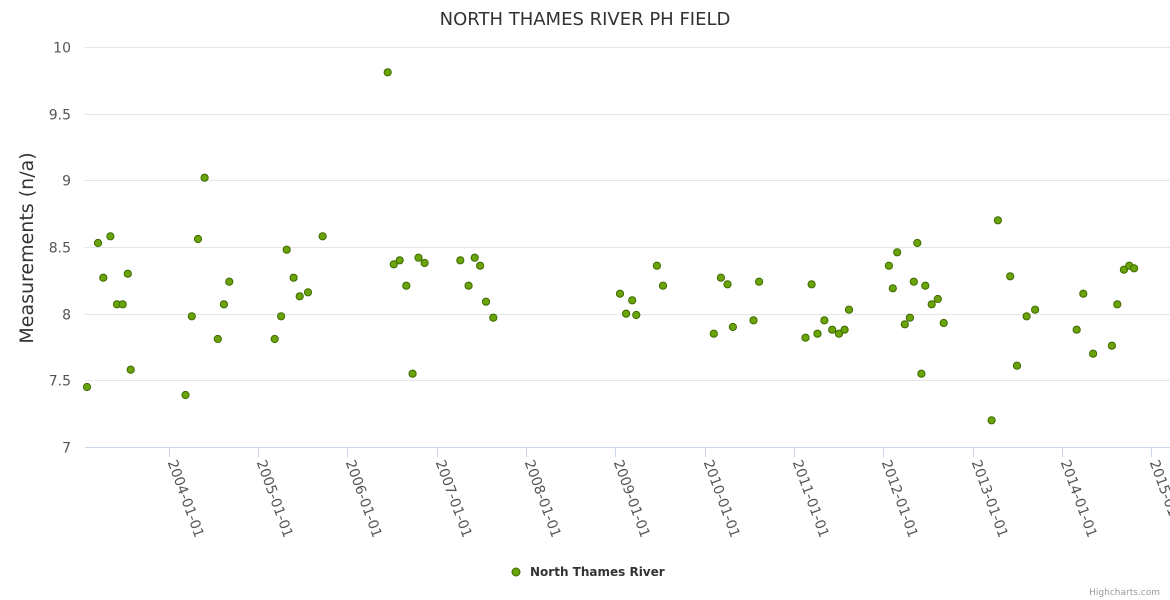 The width and height of the screenshot is (1170, 600). I want to click on legend-marker, so click(516, 572).